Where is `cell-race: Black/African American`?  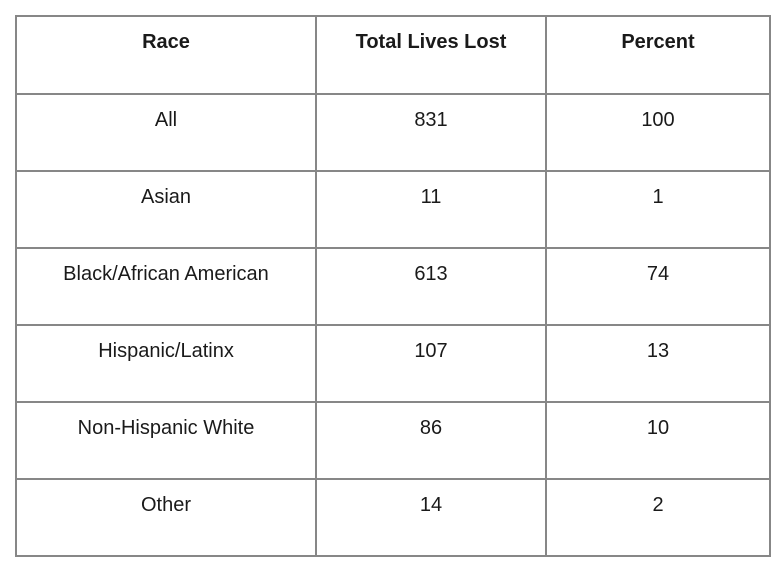 cell-race: Black/African American is located at coordinates (166, 286).